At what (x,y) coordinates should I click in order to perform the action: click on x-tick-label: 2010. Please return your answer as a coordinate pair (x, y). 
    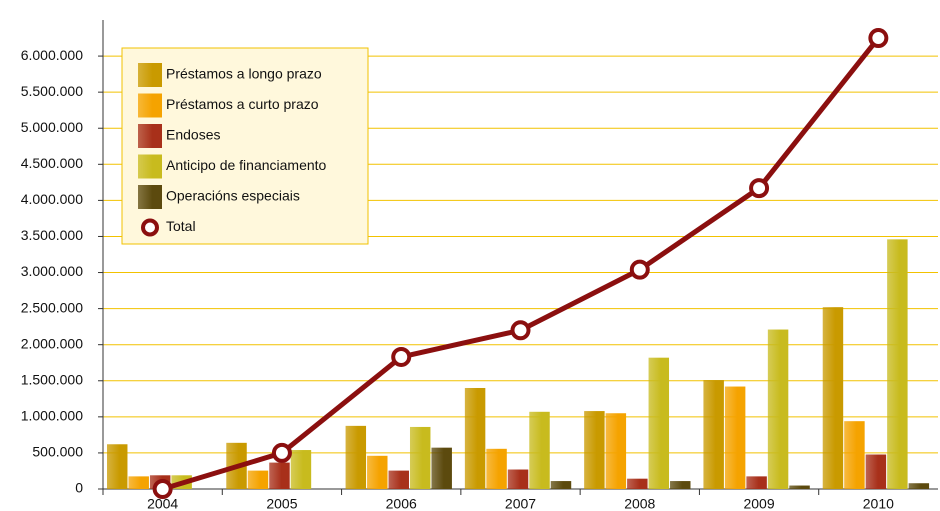
    Looking at the image, I should click on (878, 503).